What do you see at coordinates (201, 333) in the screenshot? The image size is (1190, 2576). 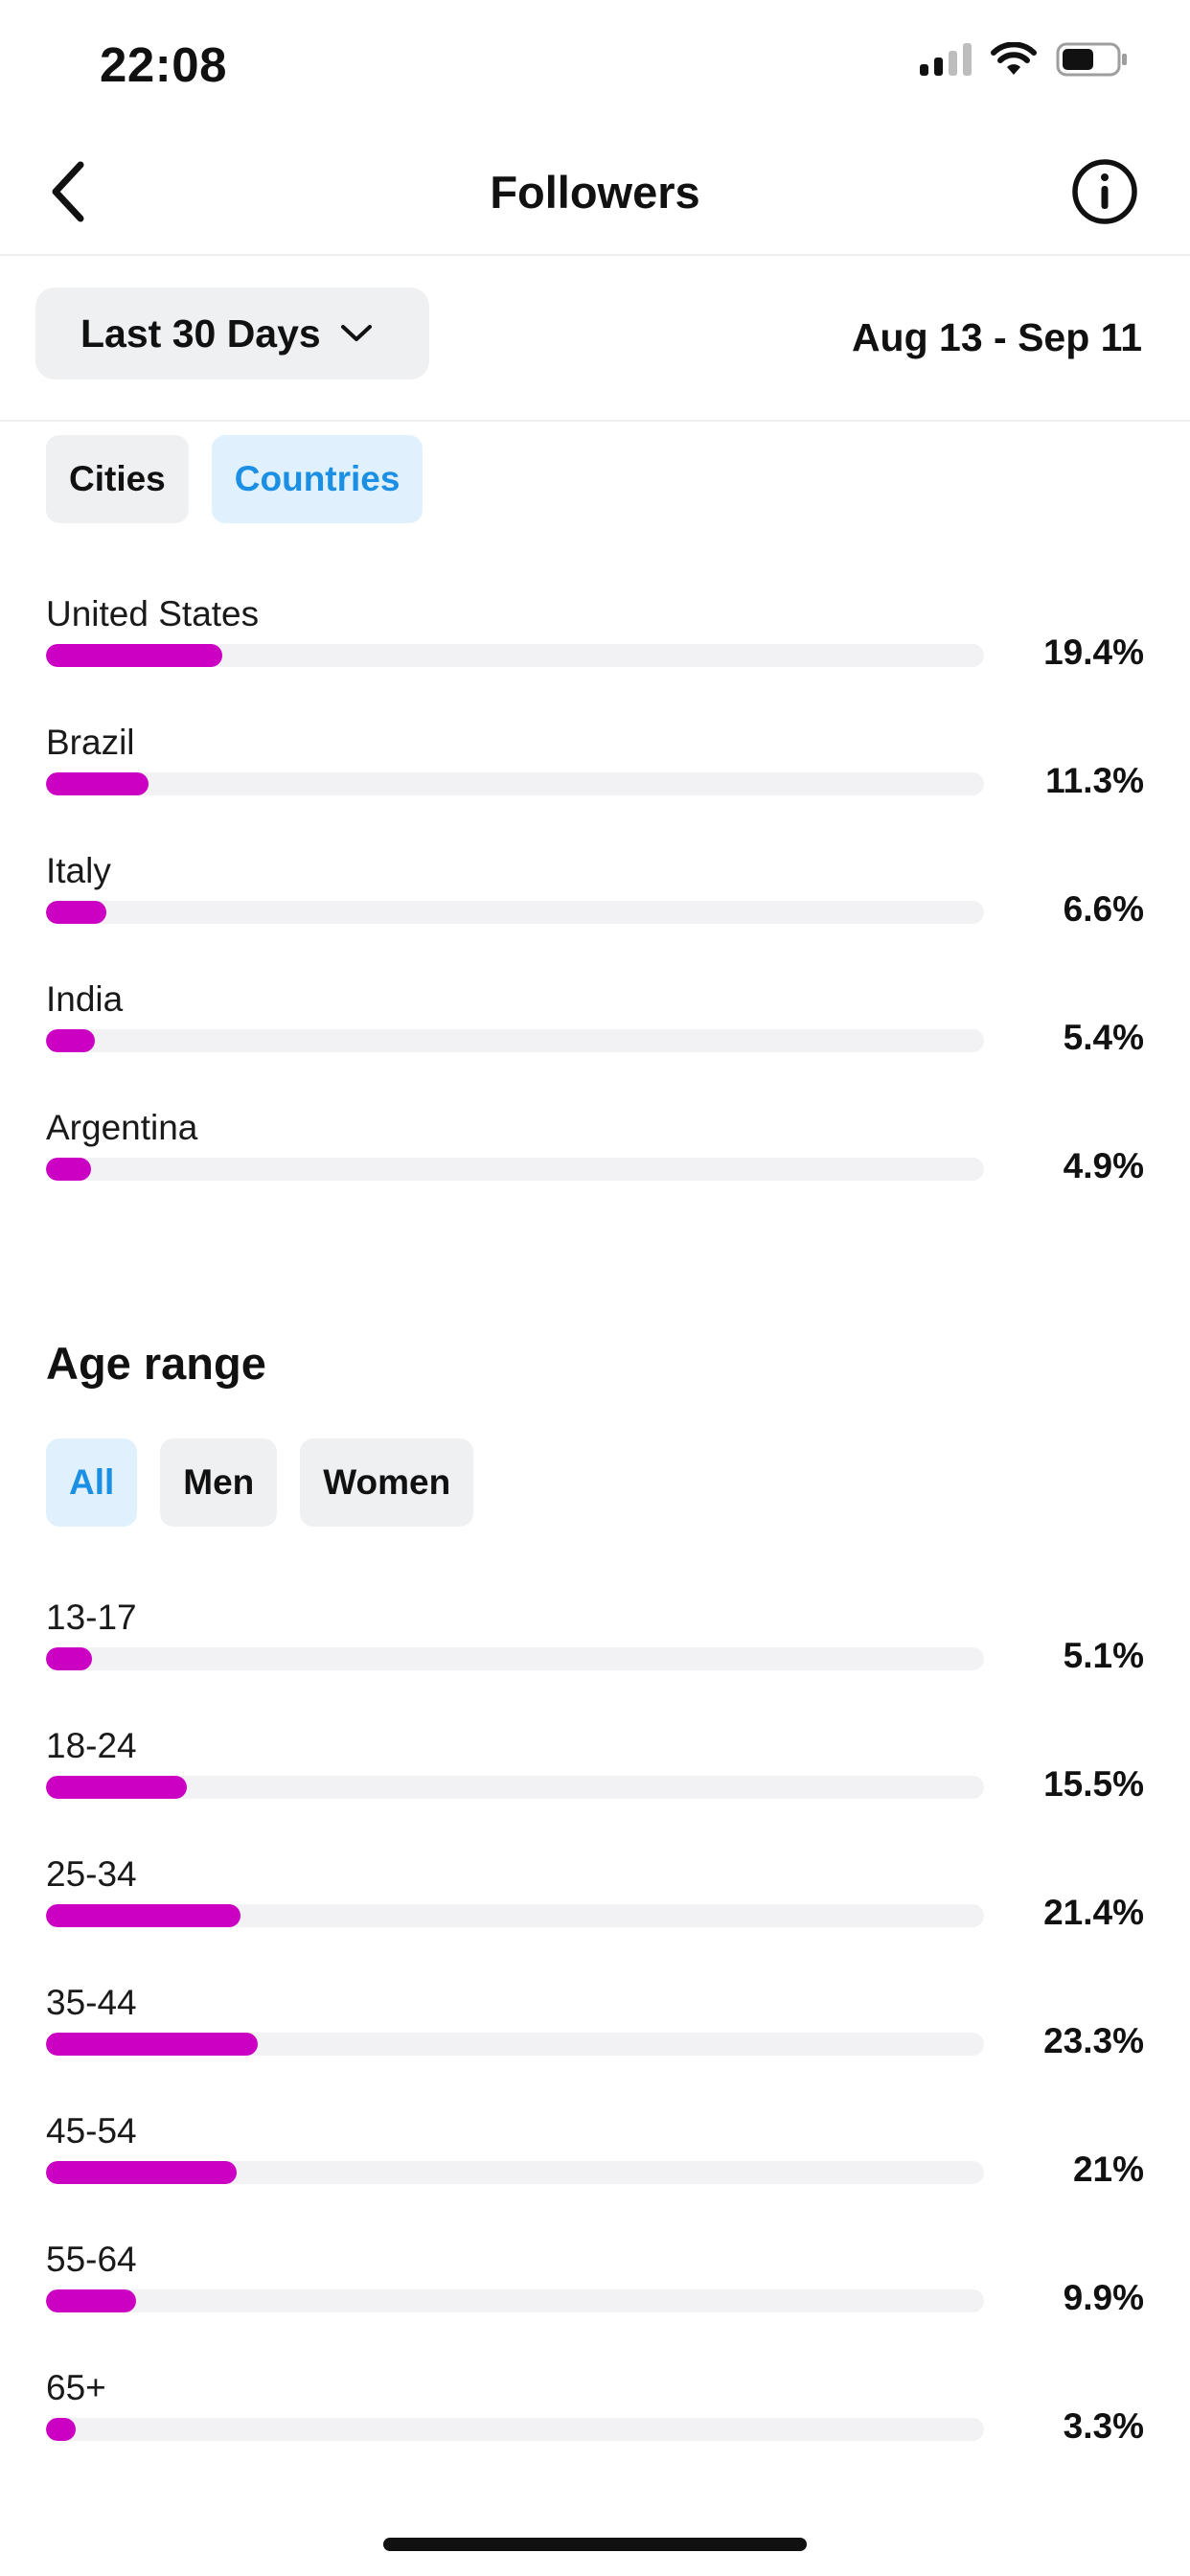 I see `date-range-label: Last 30 Days` at bounding box center [201, 333].